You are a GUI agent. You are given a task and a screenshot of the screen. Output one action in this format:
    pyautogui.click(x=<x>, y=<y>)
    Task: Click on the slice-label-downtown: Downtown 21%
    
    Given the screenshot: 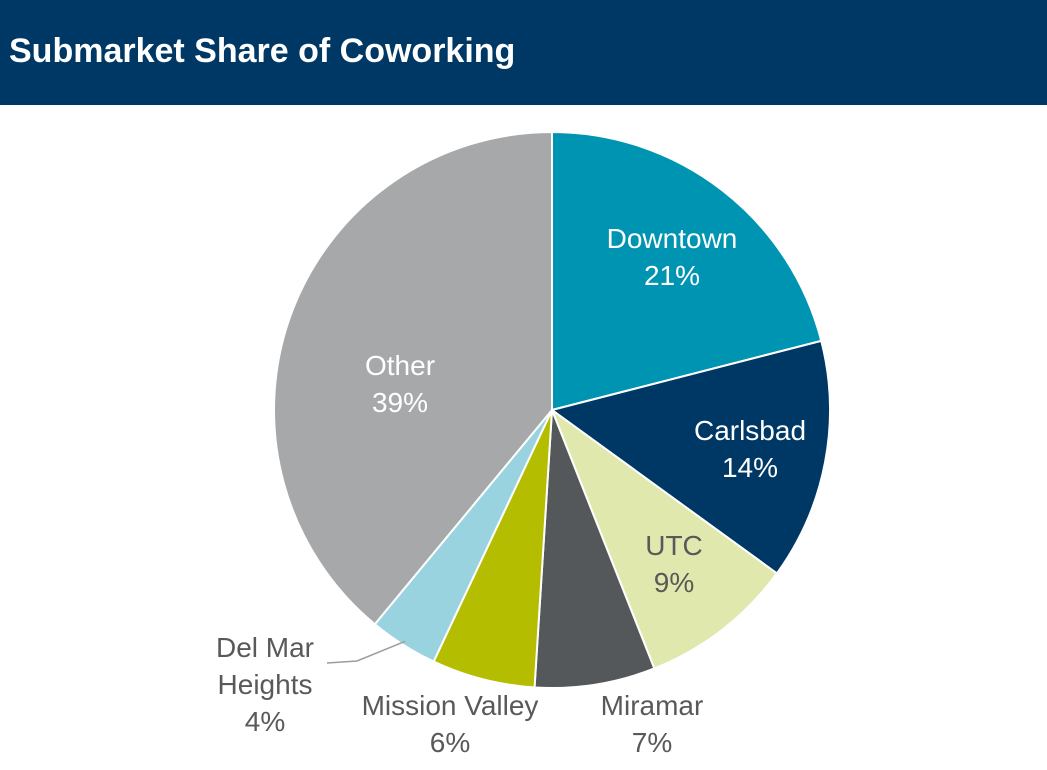 What is the action you would take?
    pyautogui.click(x=672, y=257)
    